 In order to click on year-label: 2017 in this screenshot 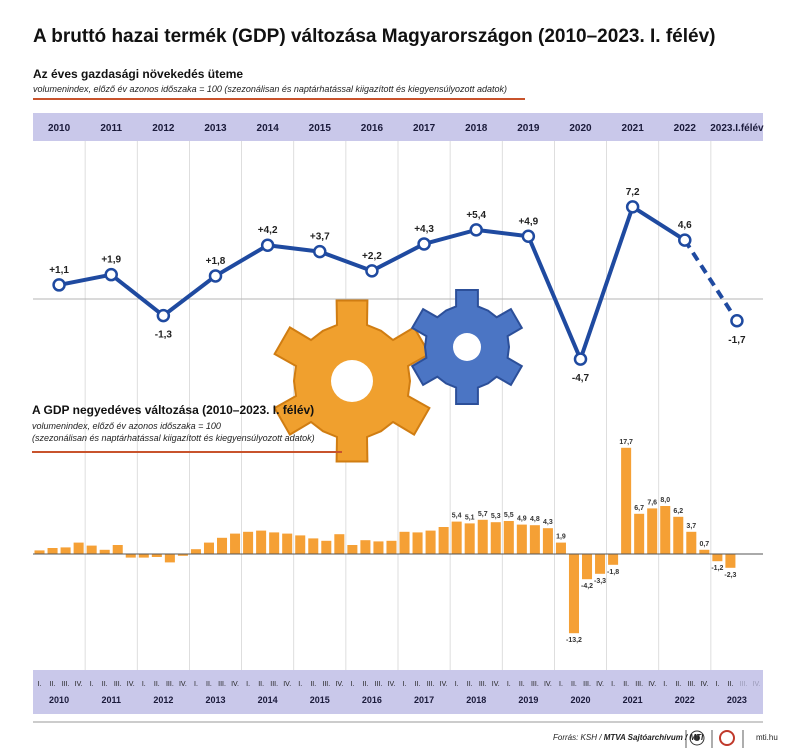, I will do `click(424, 128)`.